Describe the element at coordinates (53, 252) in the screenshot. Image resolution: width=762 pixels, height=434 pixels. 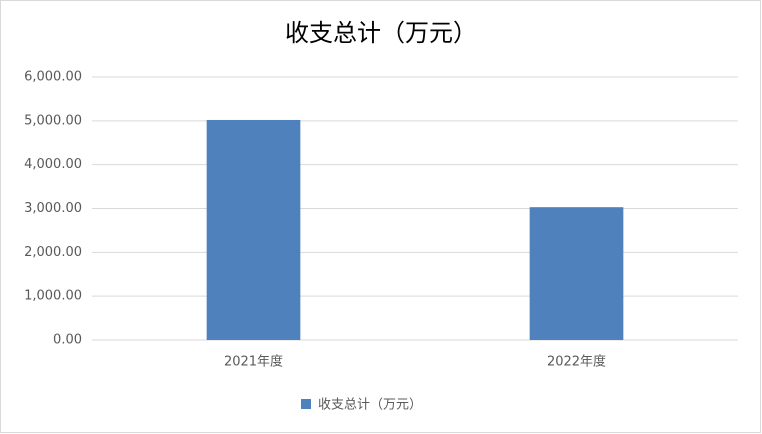
I see `y-tick-label: 2,000.00` at that location.